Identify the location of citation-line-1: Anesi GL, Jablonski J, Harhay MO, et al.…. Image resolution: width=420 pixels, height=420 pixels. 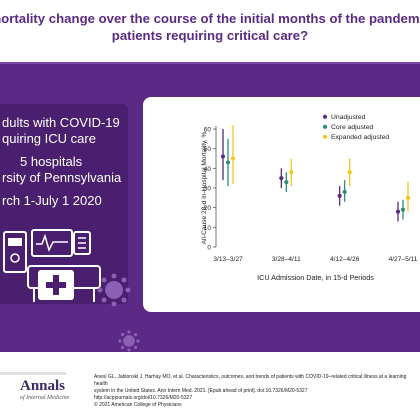
(250, 380).